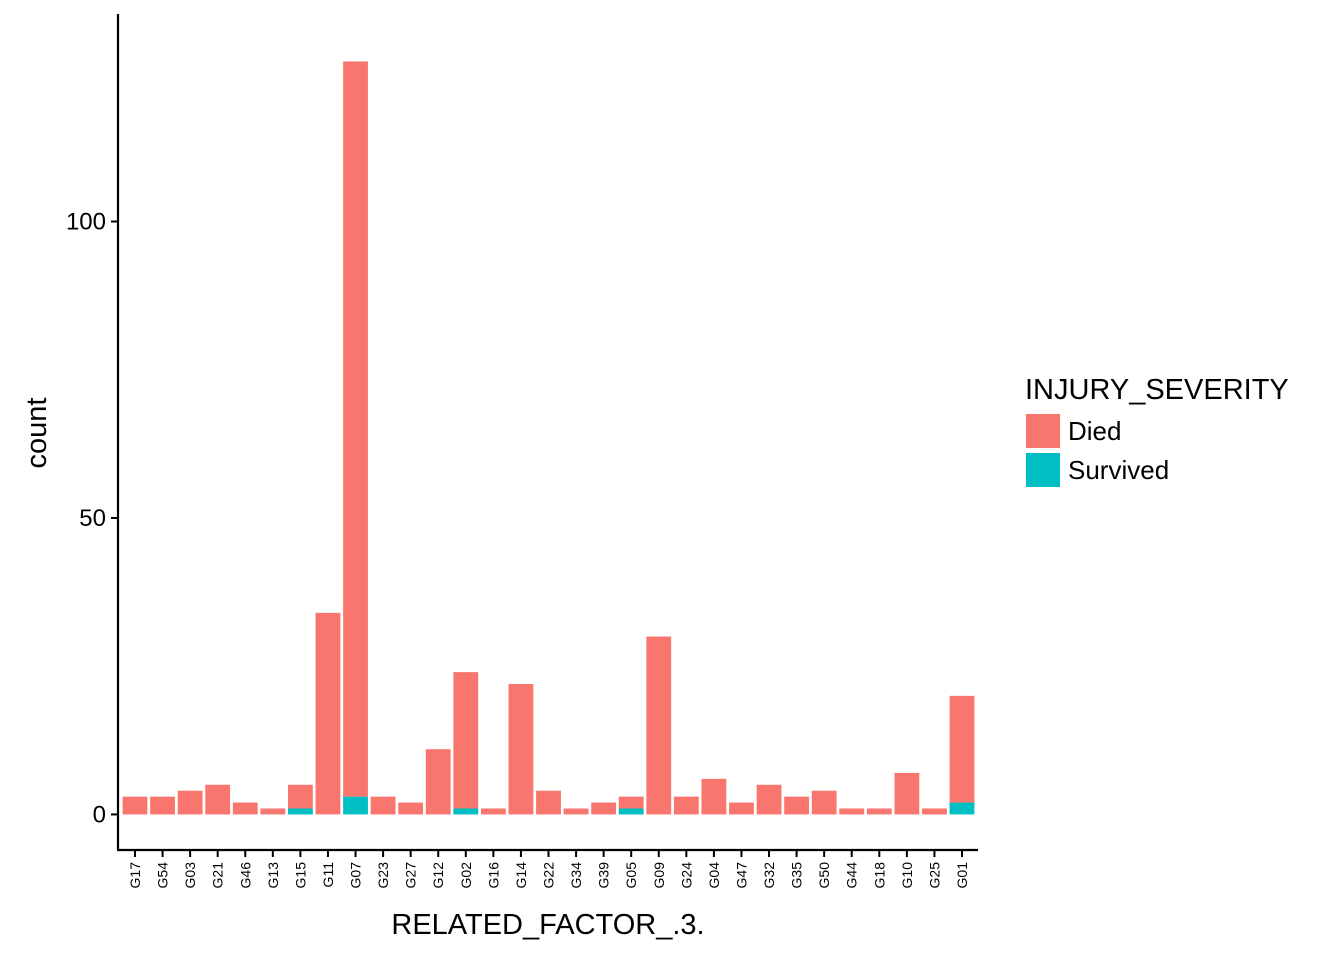  Describe the element at coordinates (162, 805) in the screenshot. I see `bar-G54-died` at that location.